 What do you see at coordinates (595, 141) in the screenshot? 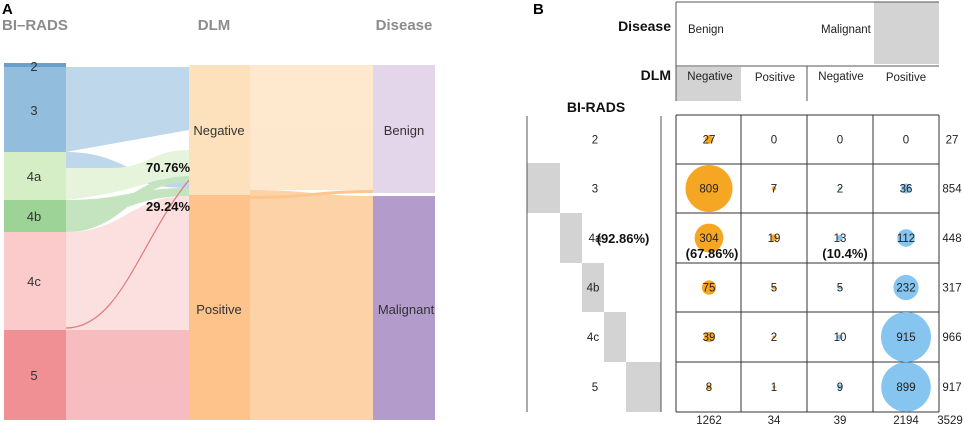
I see `row-label: 2` at bounding box center [595, 141].